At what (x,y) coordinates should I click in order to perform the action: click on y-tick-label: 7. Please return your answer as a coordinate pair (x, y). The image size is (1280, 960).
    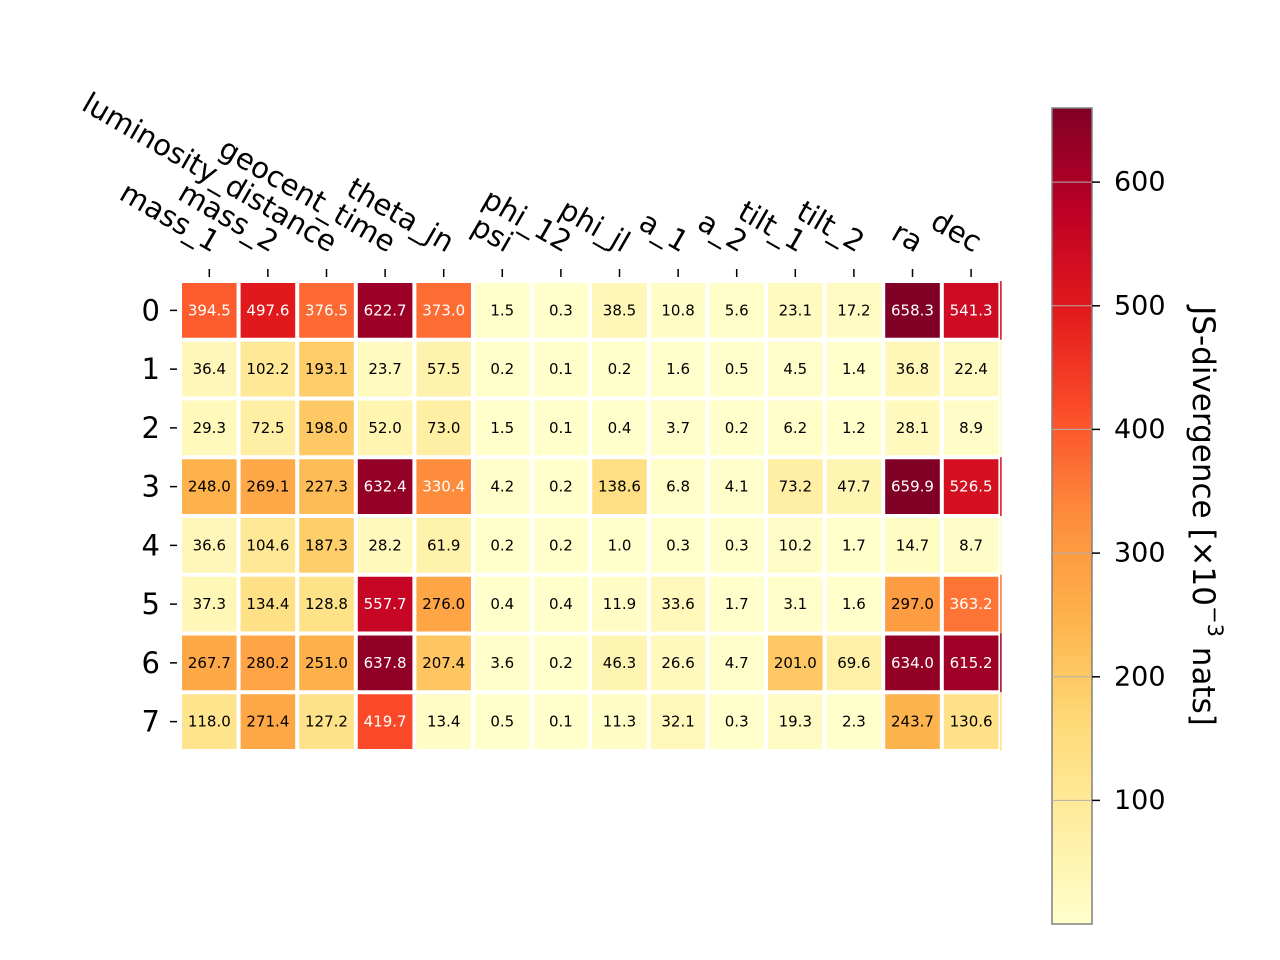
    Looking at the image, I should click on (151, 722).